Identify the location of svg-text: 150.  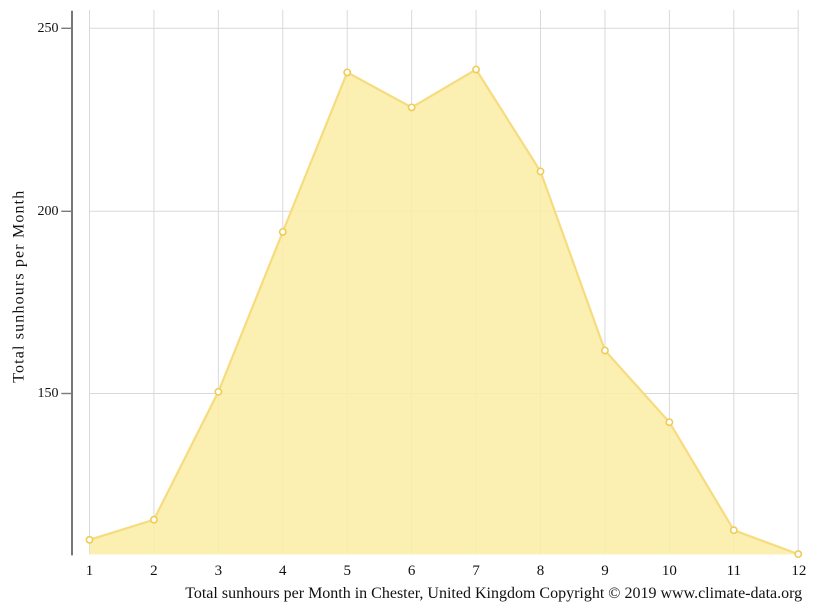
(48, 393).